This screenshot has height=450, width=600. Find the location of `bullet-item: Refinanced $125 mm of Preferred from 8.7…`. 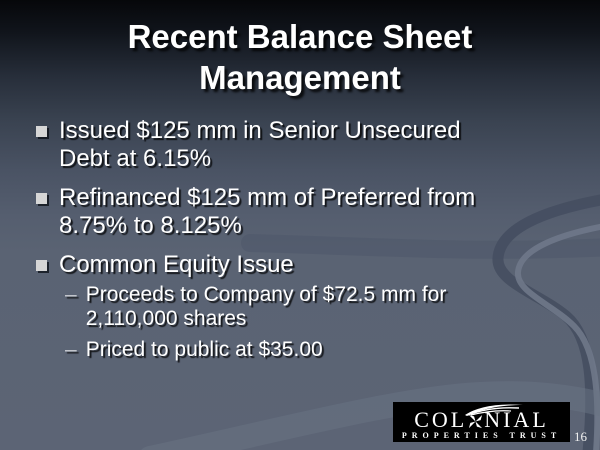

bullet-item: Refinanced $125 mm of Preferred from 8.7… is located at coordinates (306, 212).